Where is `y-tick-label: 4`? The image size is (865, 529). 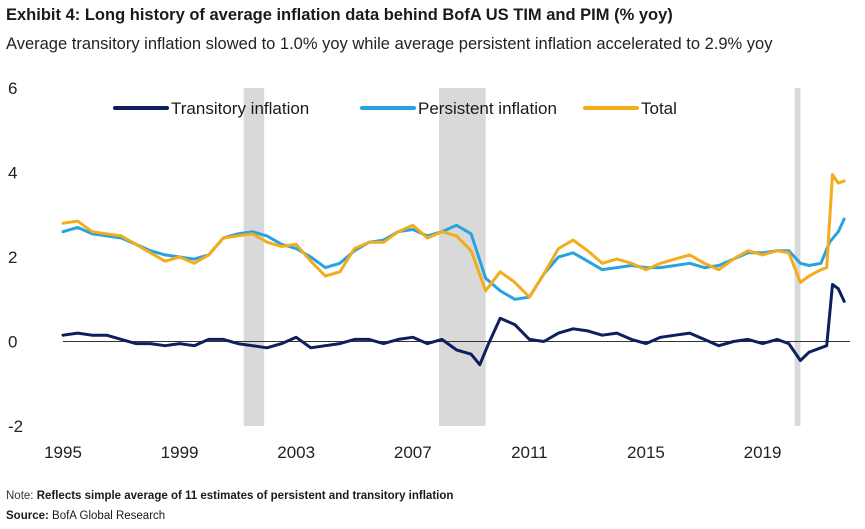 y-tick-label: 4 is located at coordinates (12, 173).